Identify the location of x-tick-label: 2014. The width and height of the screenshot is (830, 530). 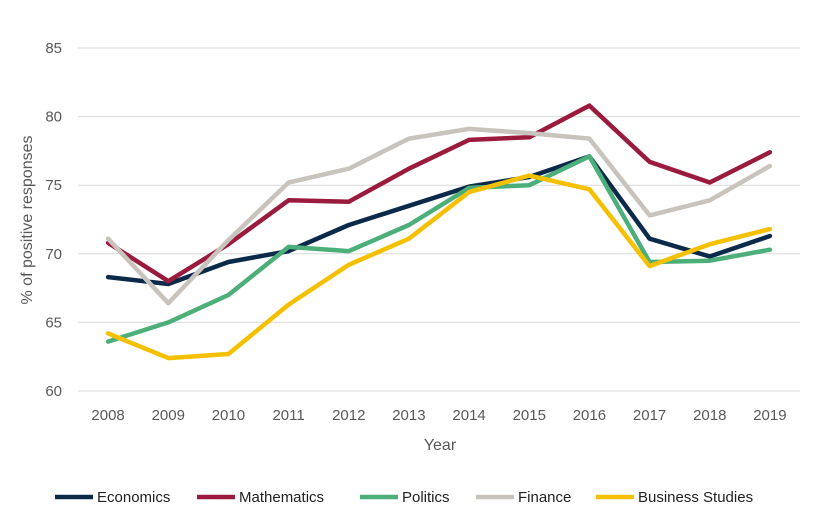
(468, 415).